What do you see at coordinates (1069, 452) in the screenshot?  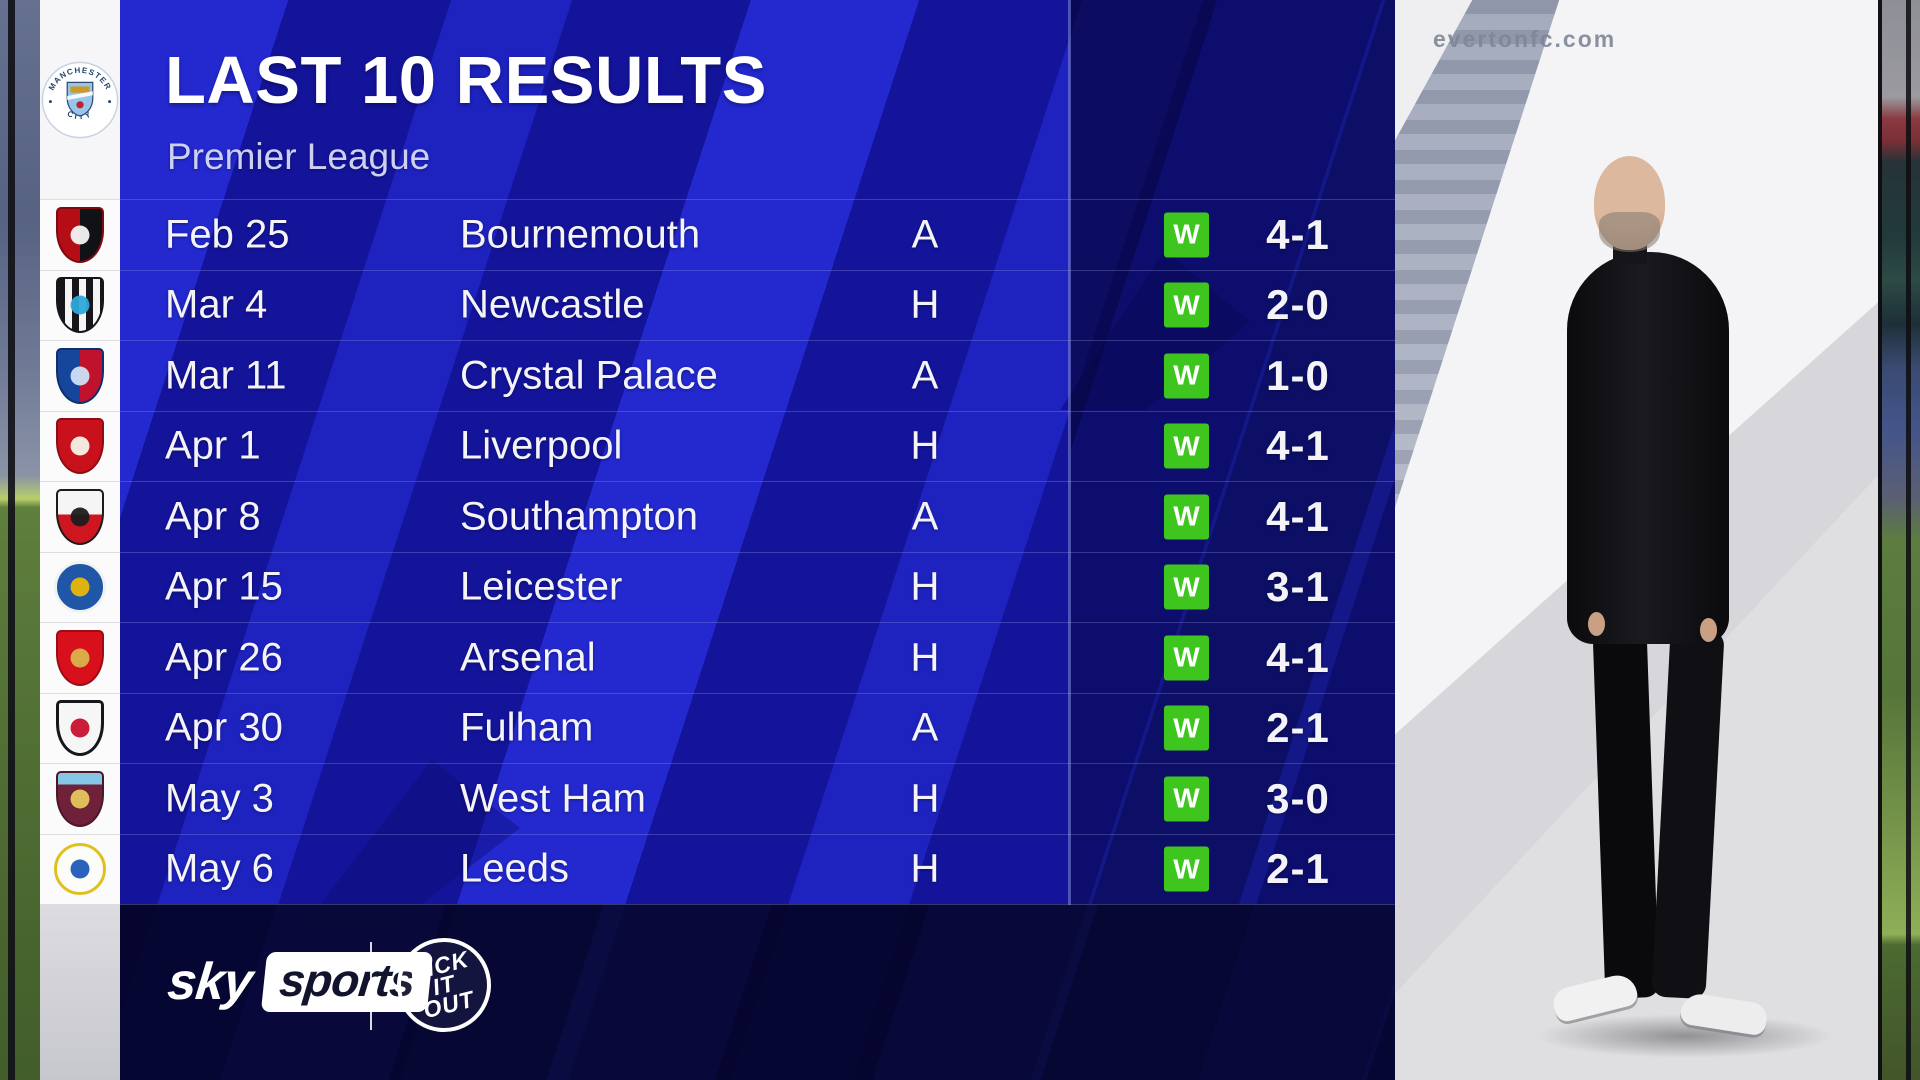 I see `column-divider-line` at bounding box center [1069, 452].